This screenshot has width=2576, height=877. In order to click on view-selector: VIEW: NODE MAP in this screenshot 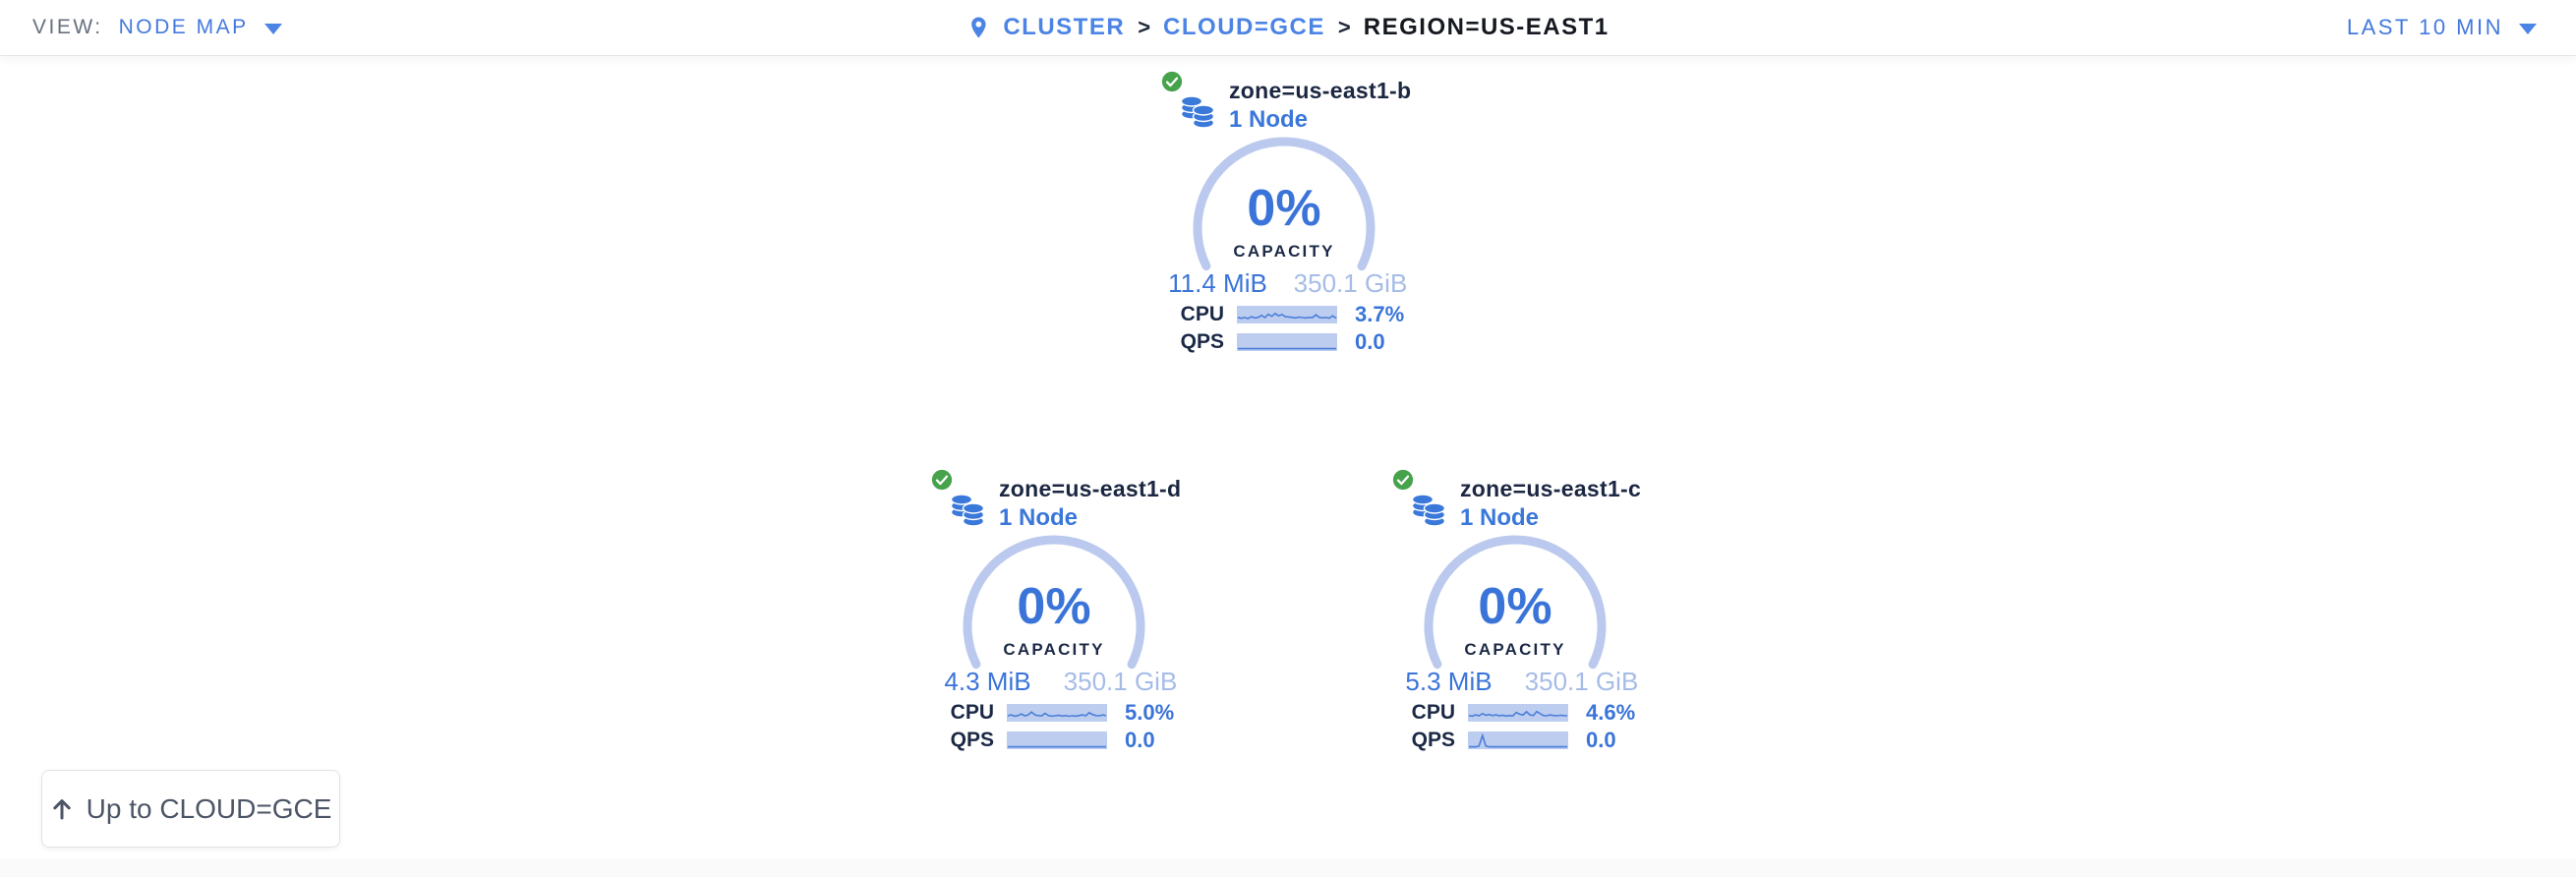, I will do `click(157, 27)`.